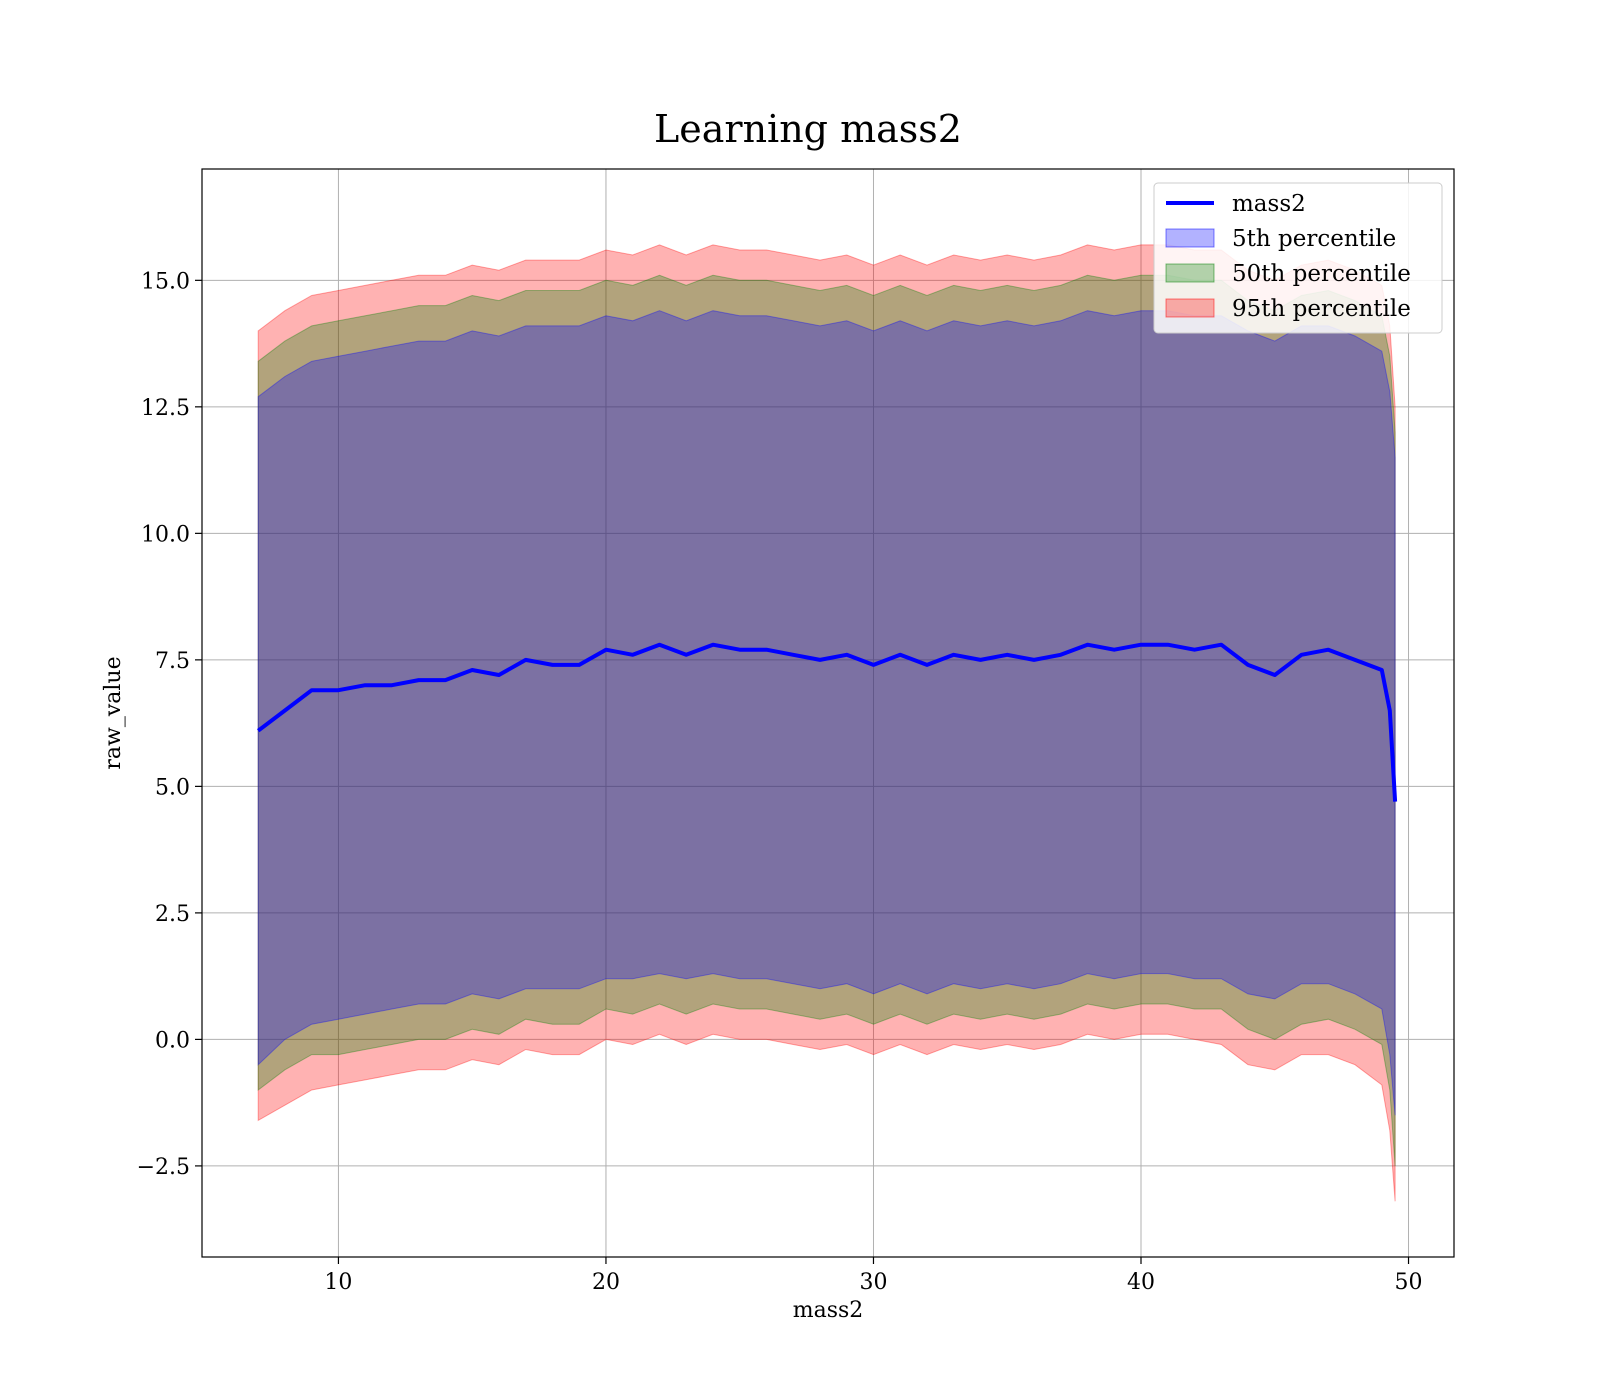 The width and height of the screenshot is (1600, 1400). Describe the element at coordinates (1141, 1282) in the screenshot. I see `x-tick-label: 40` at that location.